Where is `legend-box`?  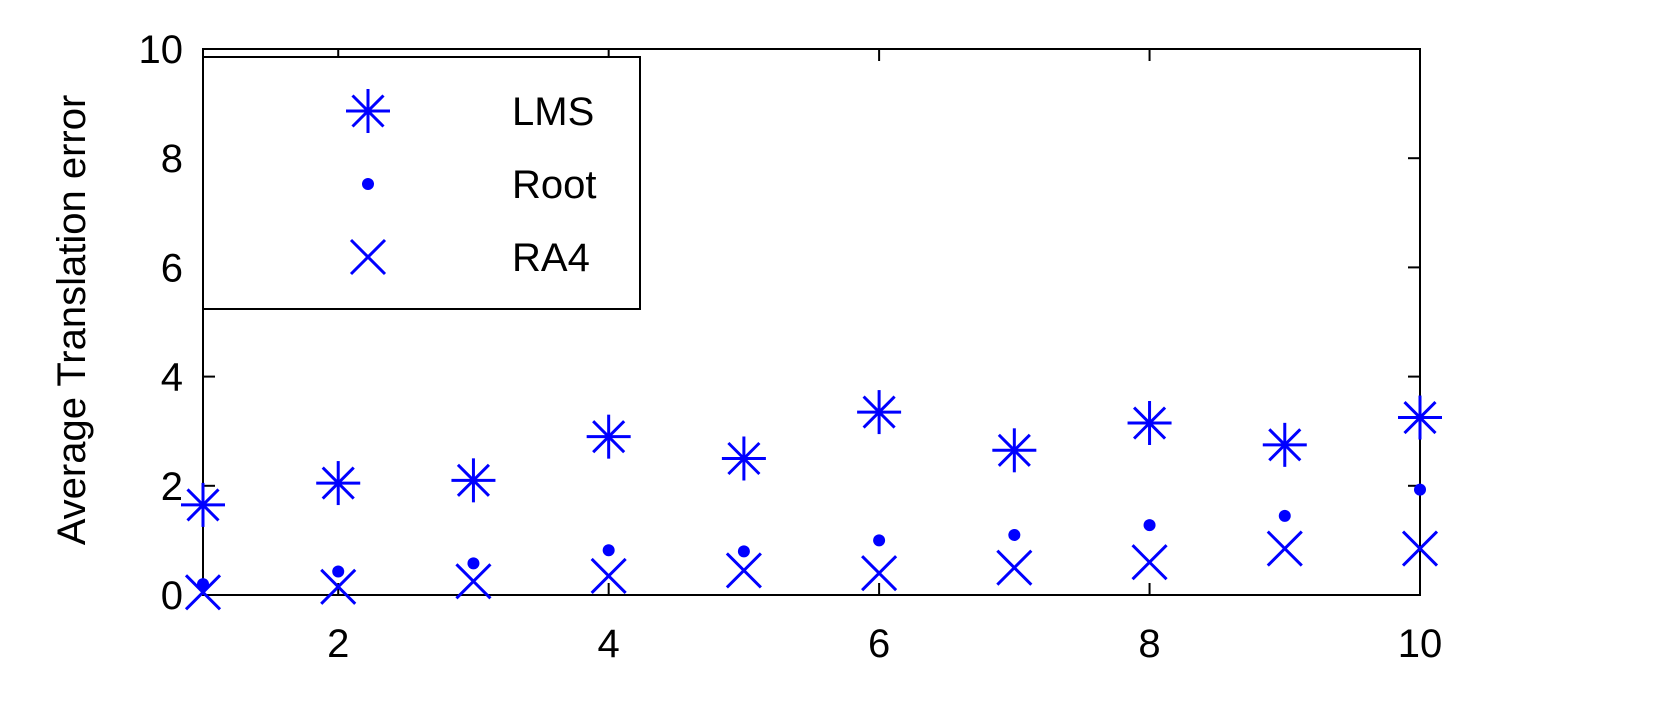 legend-box is located at coordinates (421, 183).